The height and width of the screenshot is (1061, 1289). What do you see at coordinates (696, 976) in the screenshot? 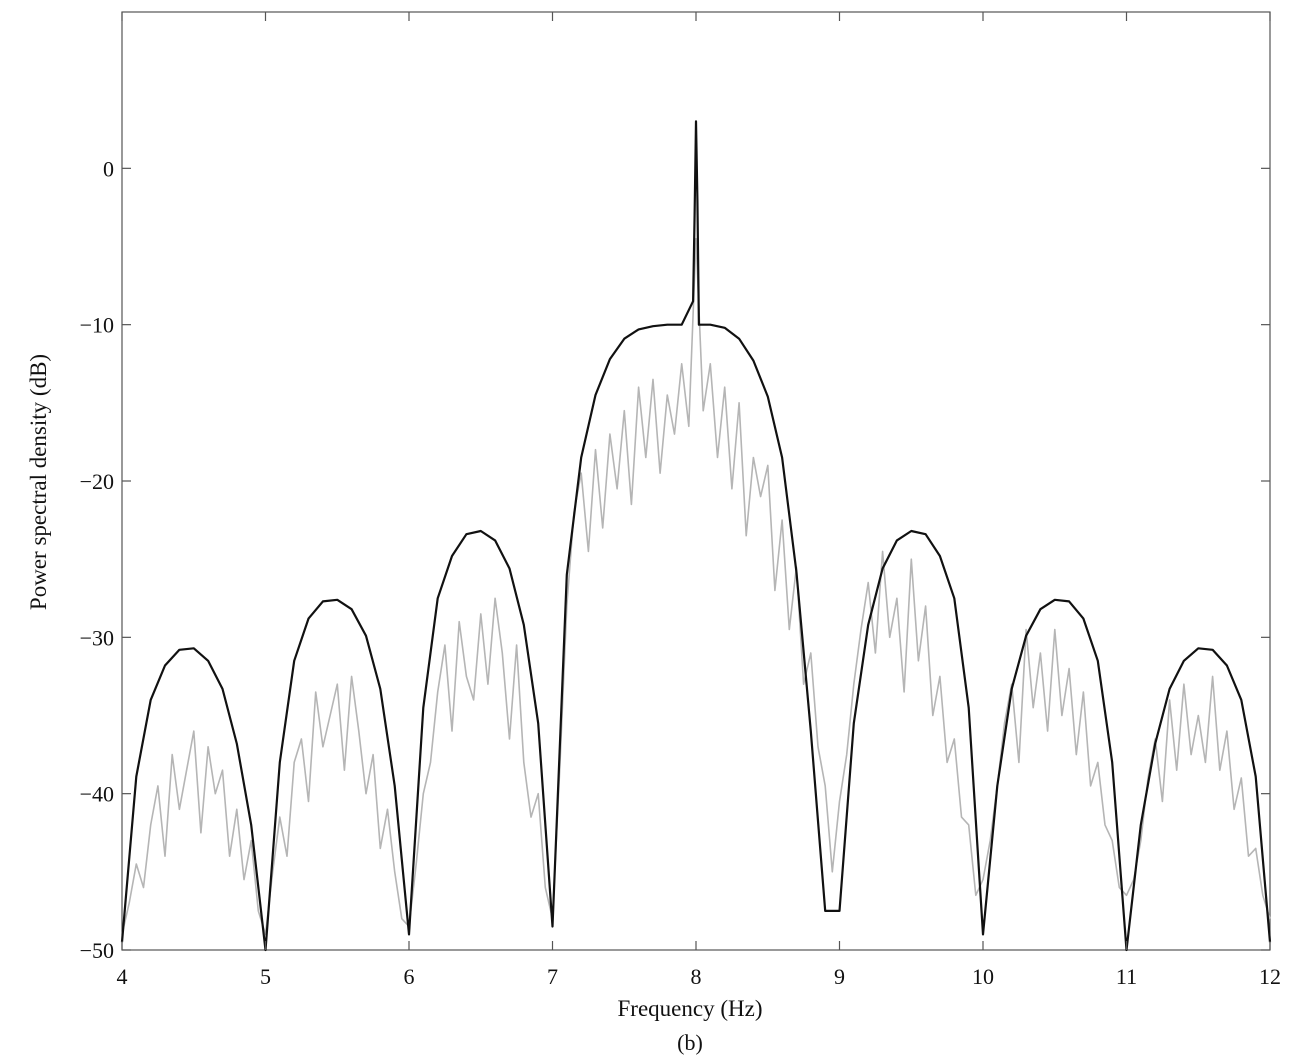
I see `x-tick-label-4: 8` at bounding box center [696, 976].